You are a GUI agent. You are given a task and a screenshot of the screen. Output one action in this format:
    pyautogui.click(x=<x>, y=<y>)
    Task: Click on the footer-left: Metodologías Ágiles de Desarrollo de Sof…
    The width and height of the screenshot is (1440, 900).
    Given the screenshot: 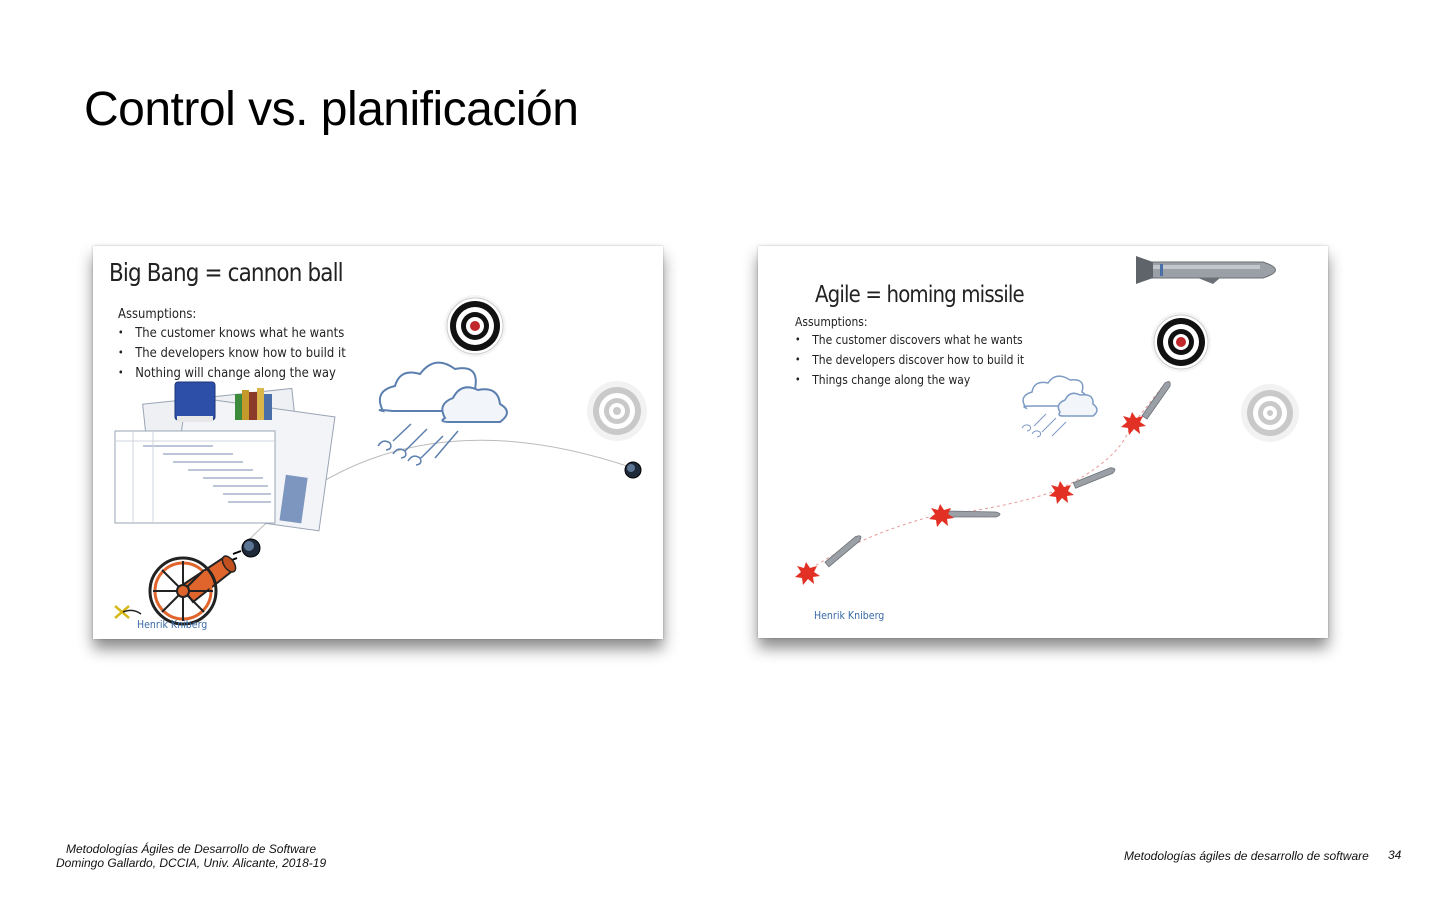 What is the action you would take?
    pyautogui.click(x=191, y=856)
    